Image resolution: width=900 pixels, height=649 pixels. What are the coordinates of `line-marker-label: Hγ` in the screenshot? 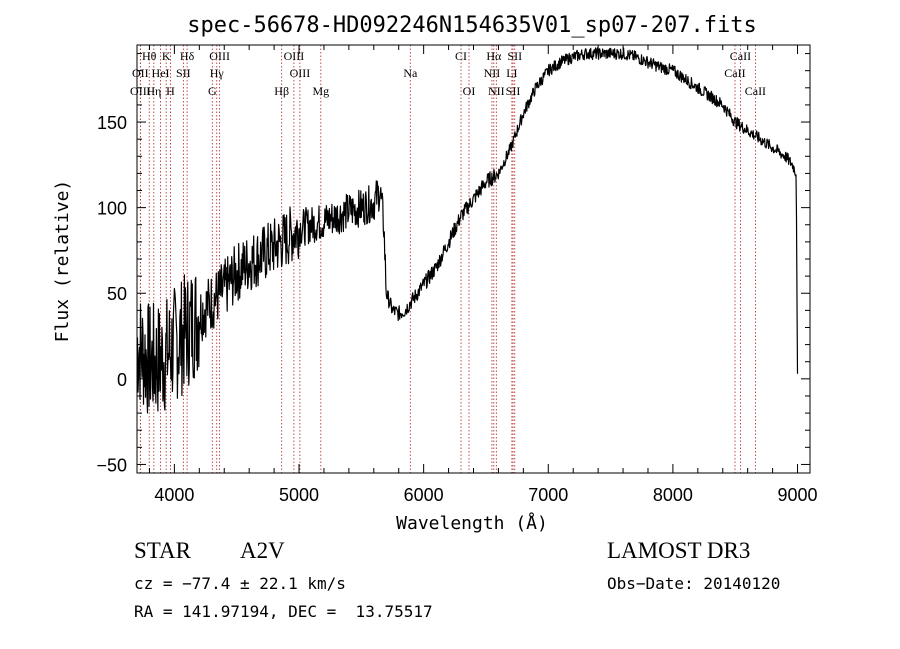 It's located at (217, 73).